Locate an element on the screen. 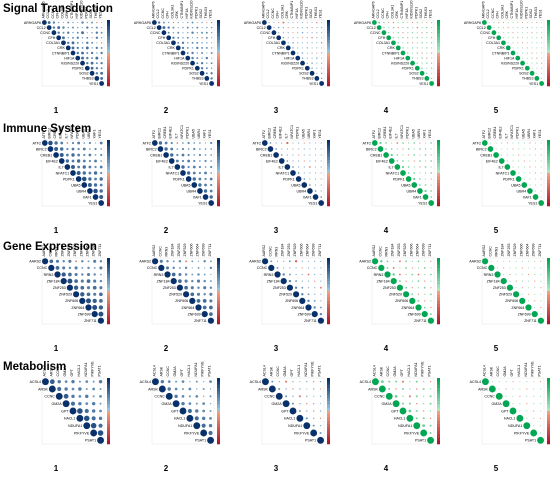 This screenshot has width=550, height=487. column-gene-label: THBS3 is located at coordinates (426, 13).